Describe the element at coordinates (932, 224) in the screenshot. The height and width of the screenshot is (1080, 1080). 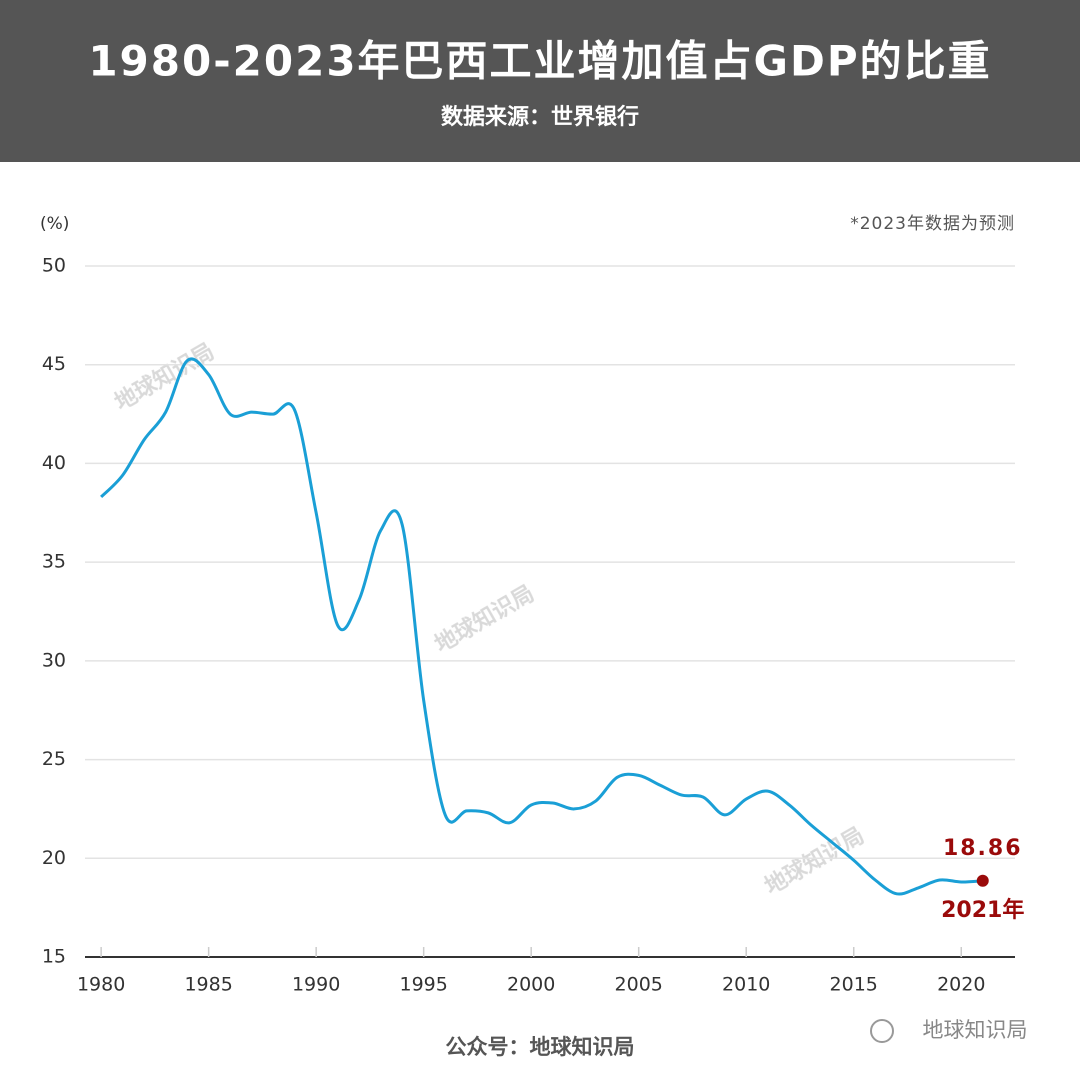
I see `note: *2023年数据为预测` at that location.